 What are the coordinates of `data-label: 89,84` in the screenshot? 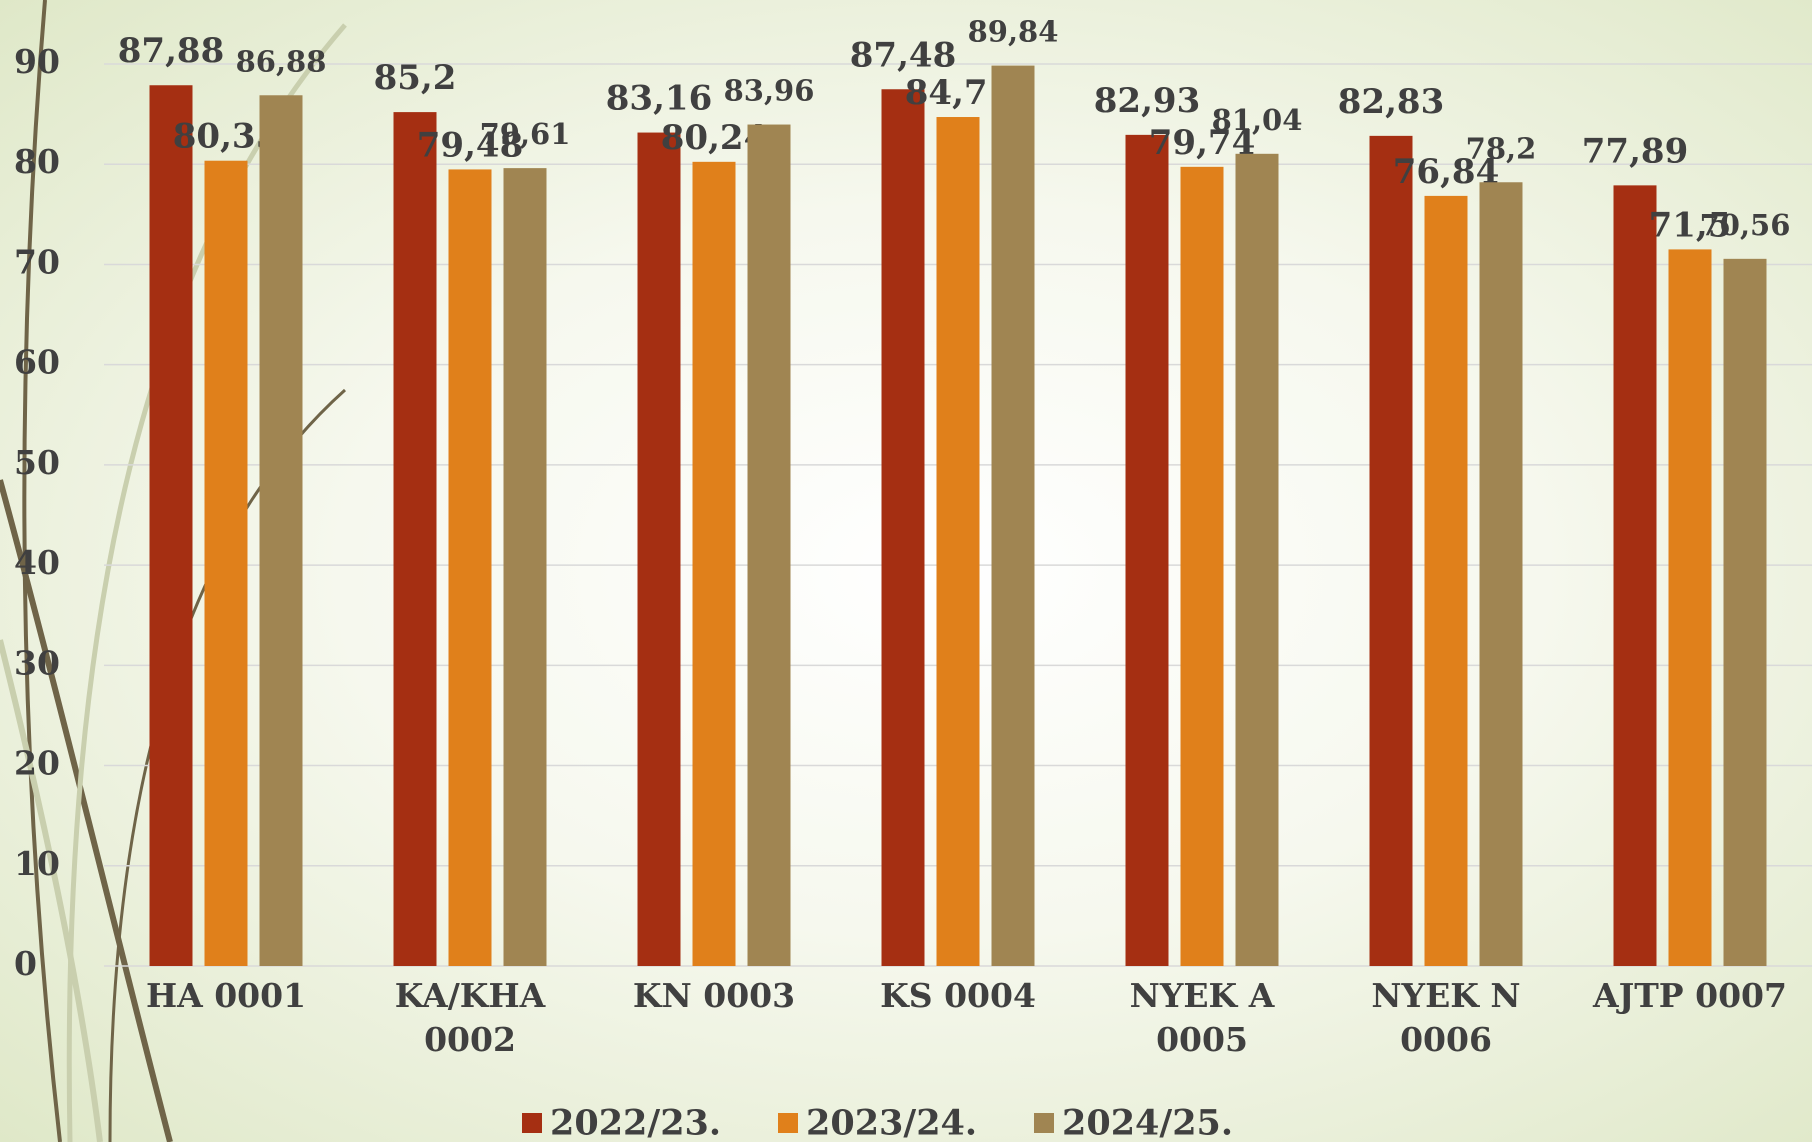 It's located at (1013, 32).